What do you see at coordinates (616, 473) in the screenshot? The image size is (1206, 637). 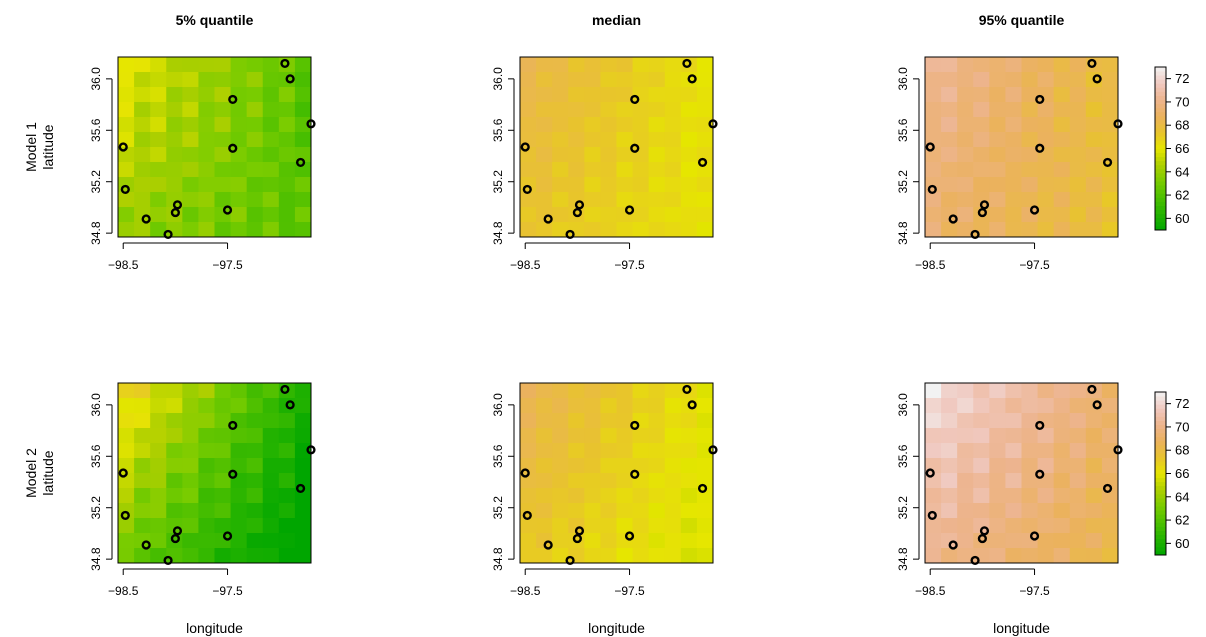 I see `plot-frame` at bounding box center [616, 473].